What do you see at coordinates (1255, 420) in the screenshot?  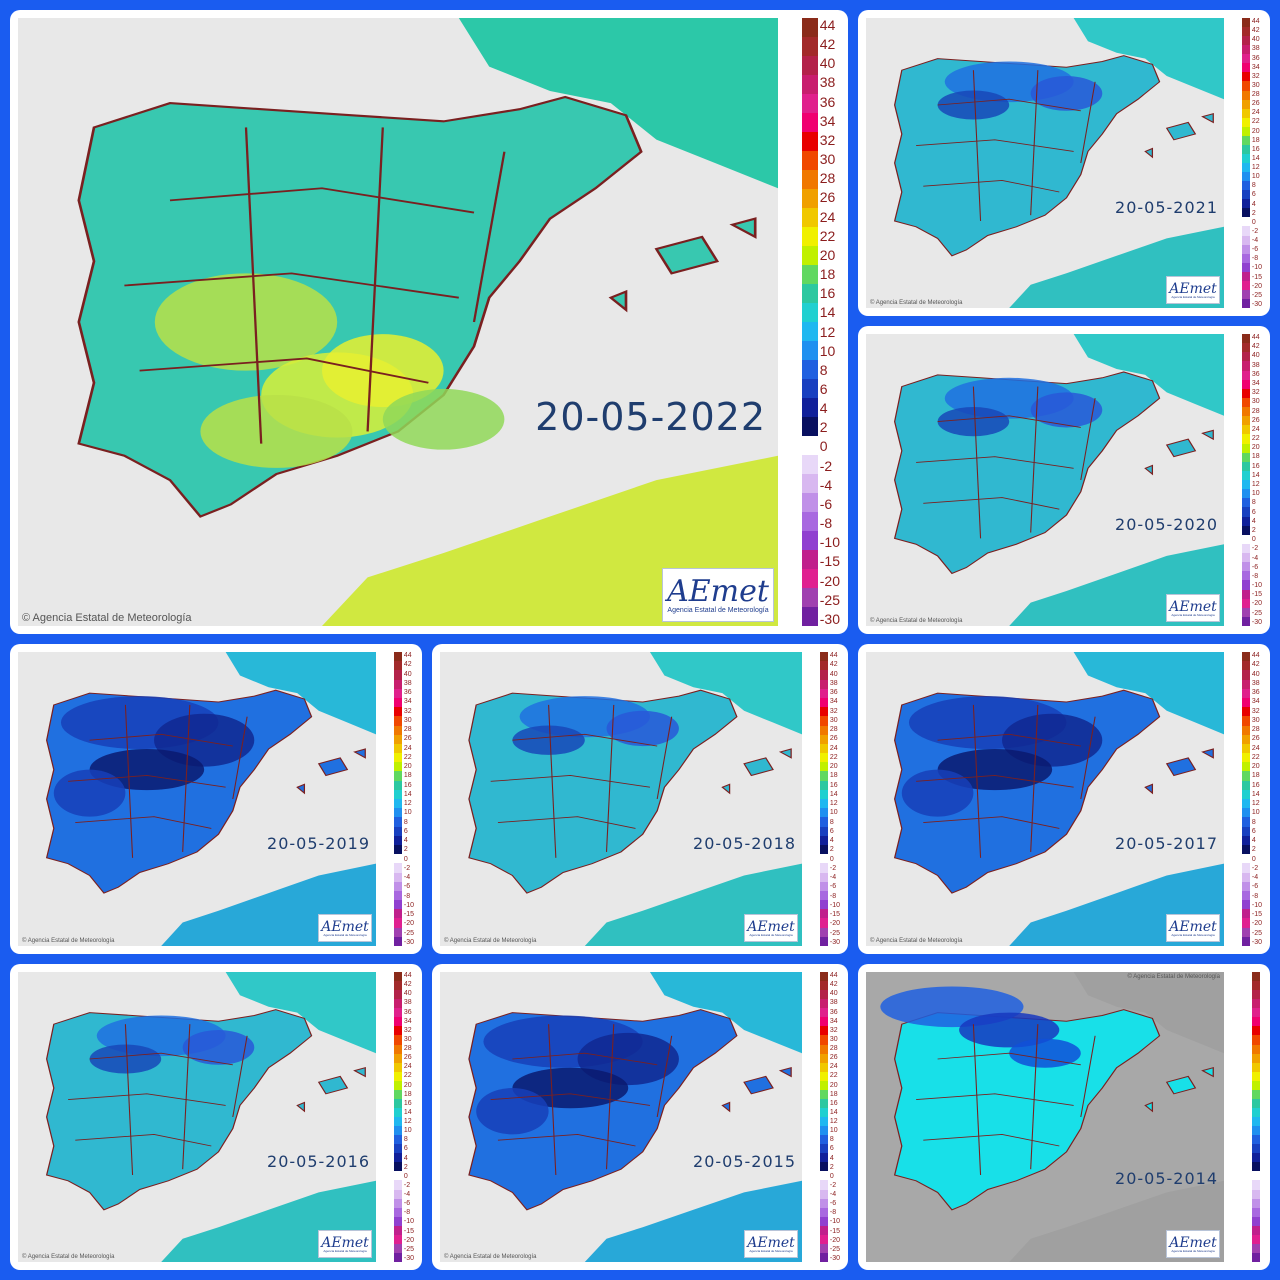 I see `legend-label: 26` at bounding box center [1255, 420].